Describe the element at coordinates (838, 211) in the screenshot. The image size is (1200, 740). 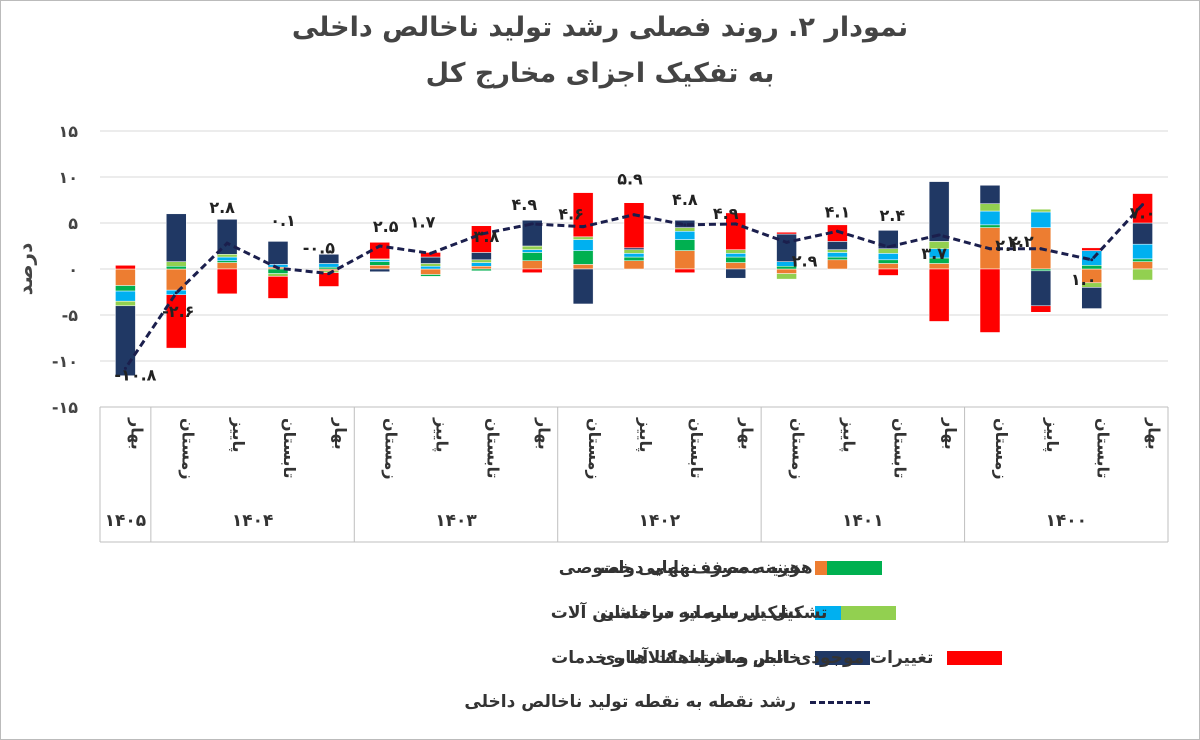
I see `gdp-data-label: ۴.۱` at that location.